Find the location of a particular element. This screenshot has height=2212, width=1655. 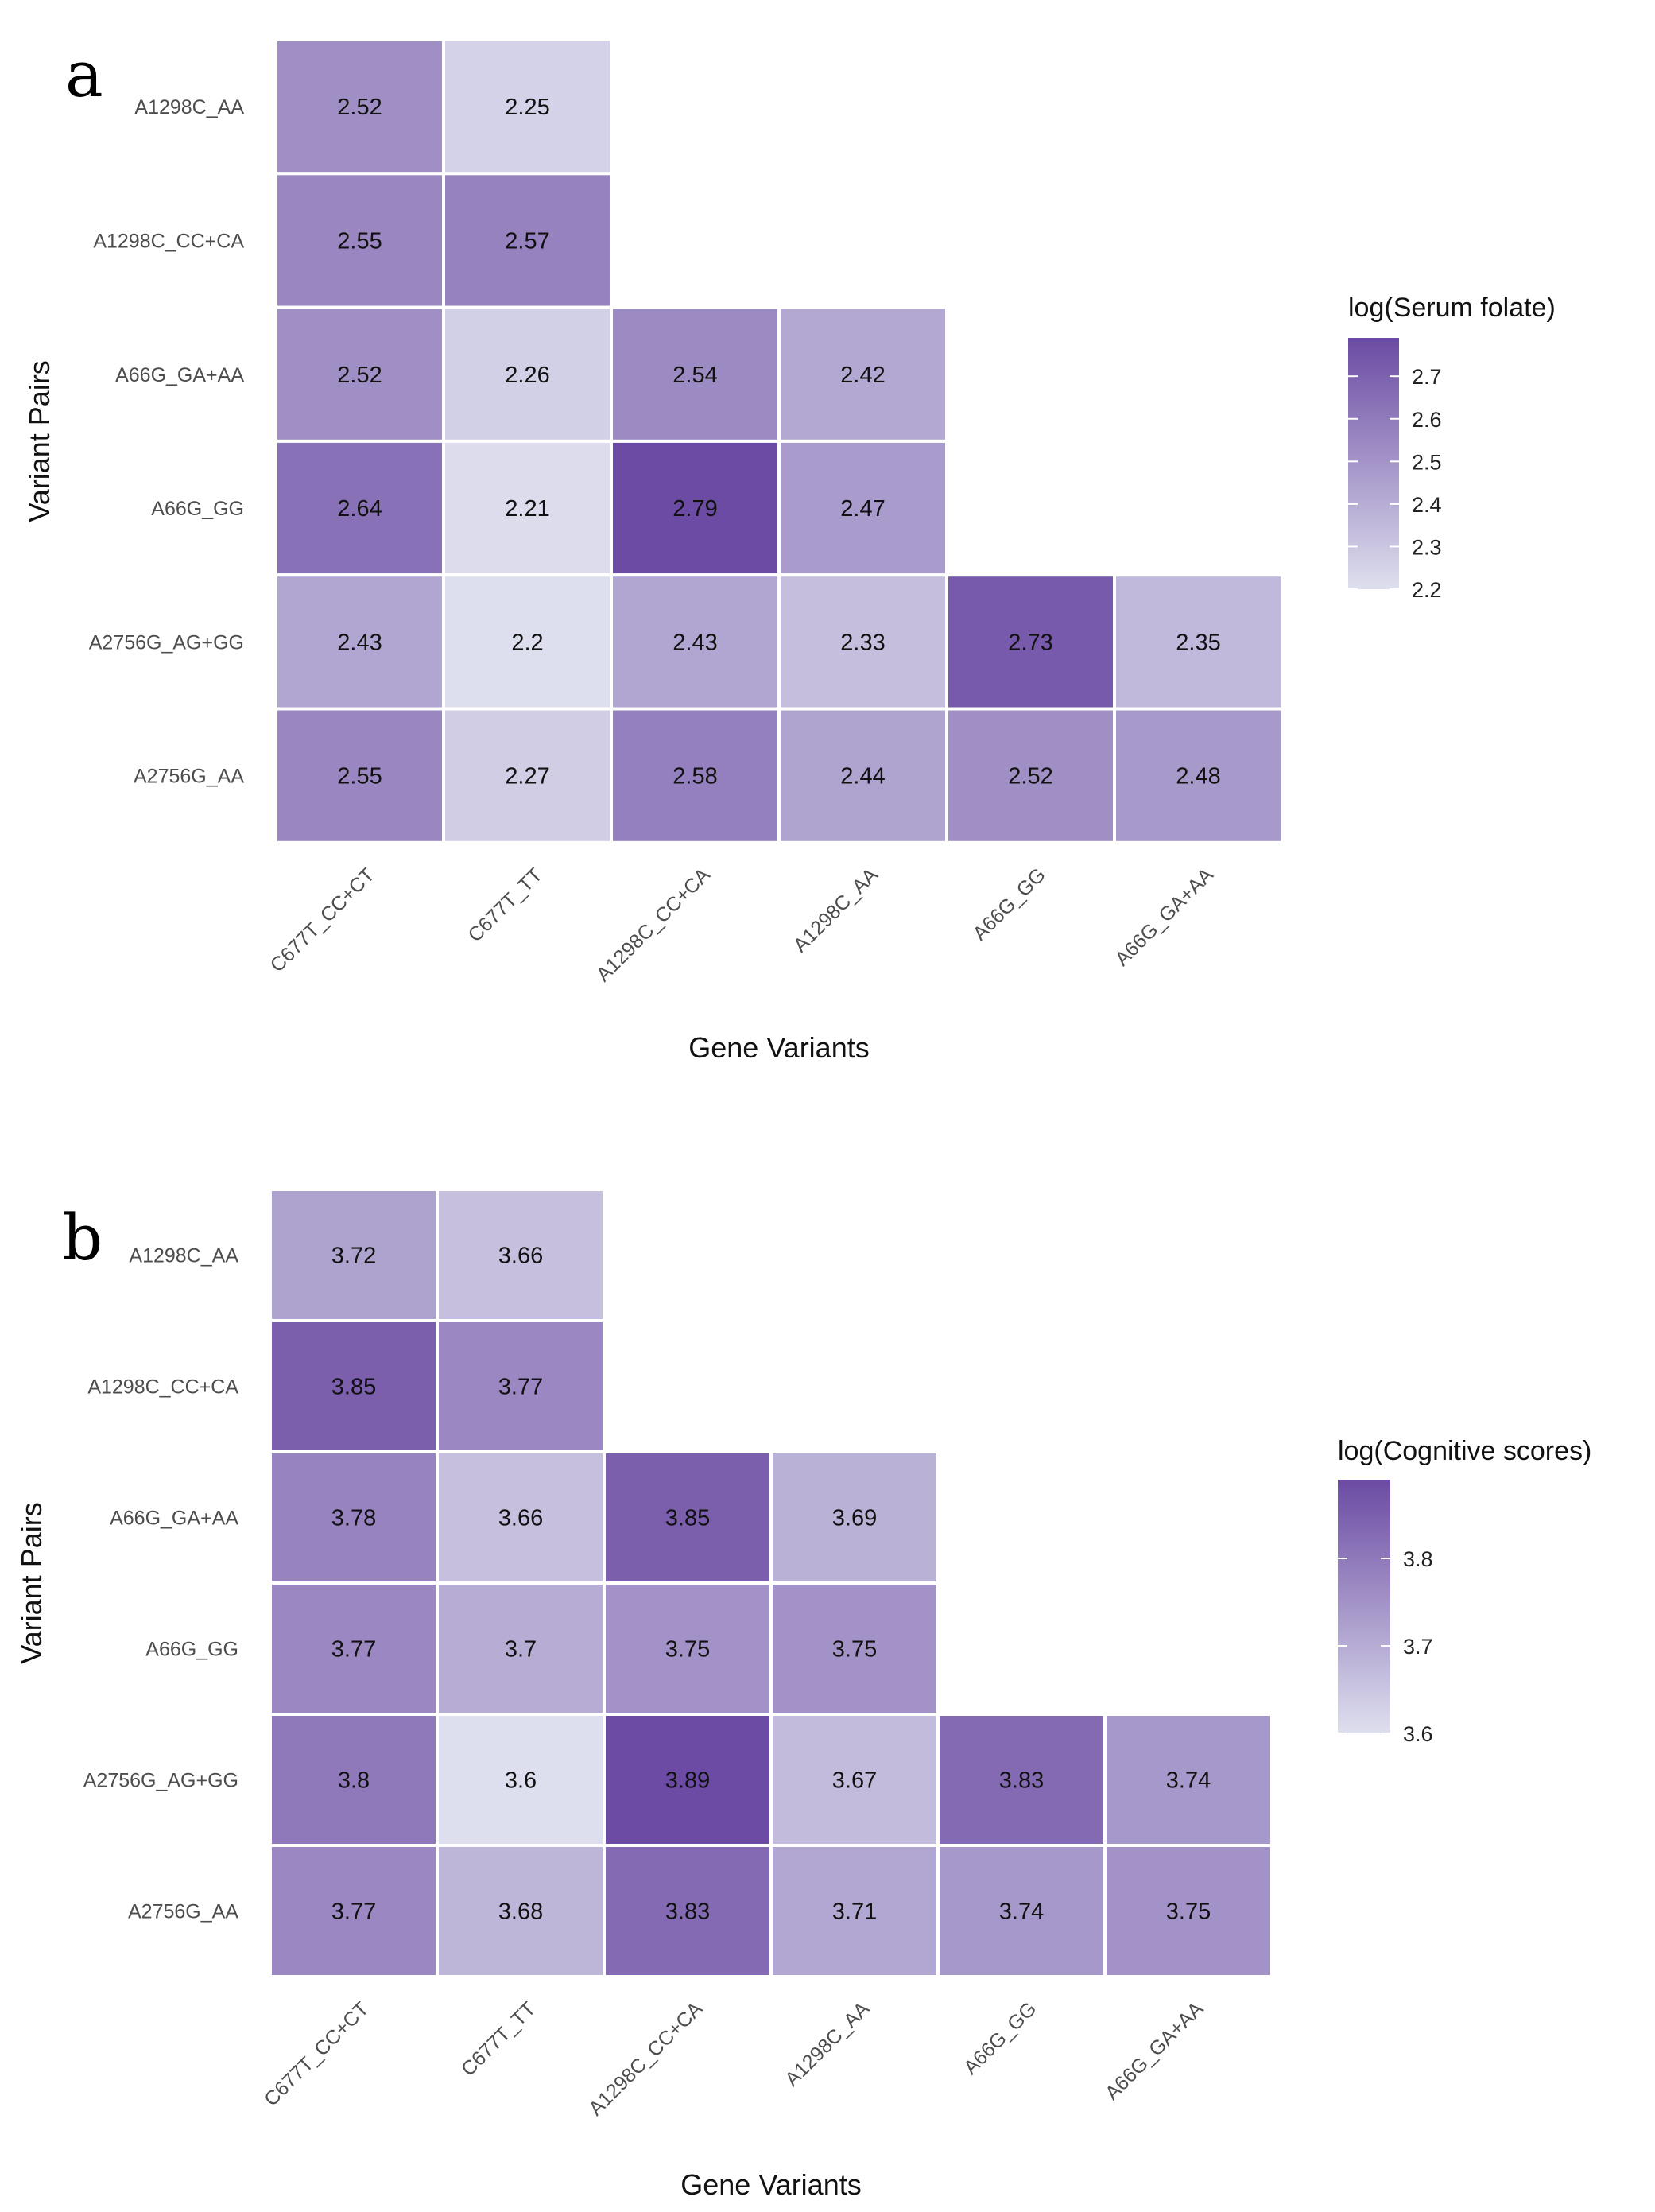

column-label: C677T_TT is located at coordinates (504, 905).